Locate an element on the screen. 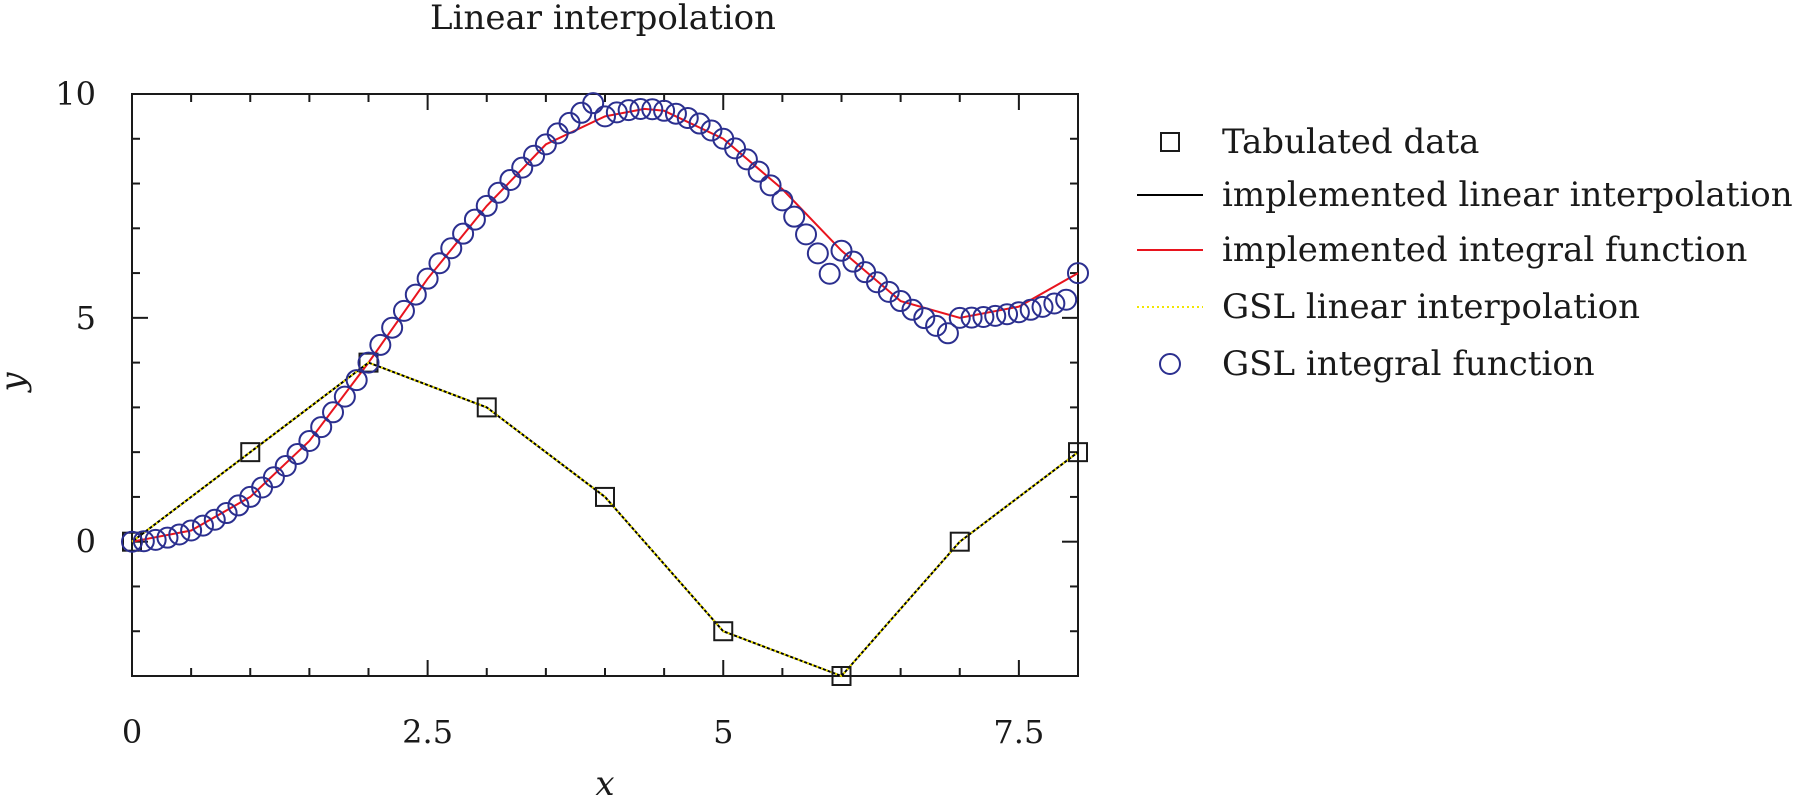 Image resolution: width=1817 pixels, height=801 pixels. legend-label: implemented linear interpolation is located at coordinates (1507, 195).